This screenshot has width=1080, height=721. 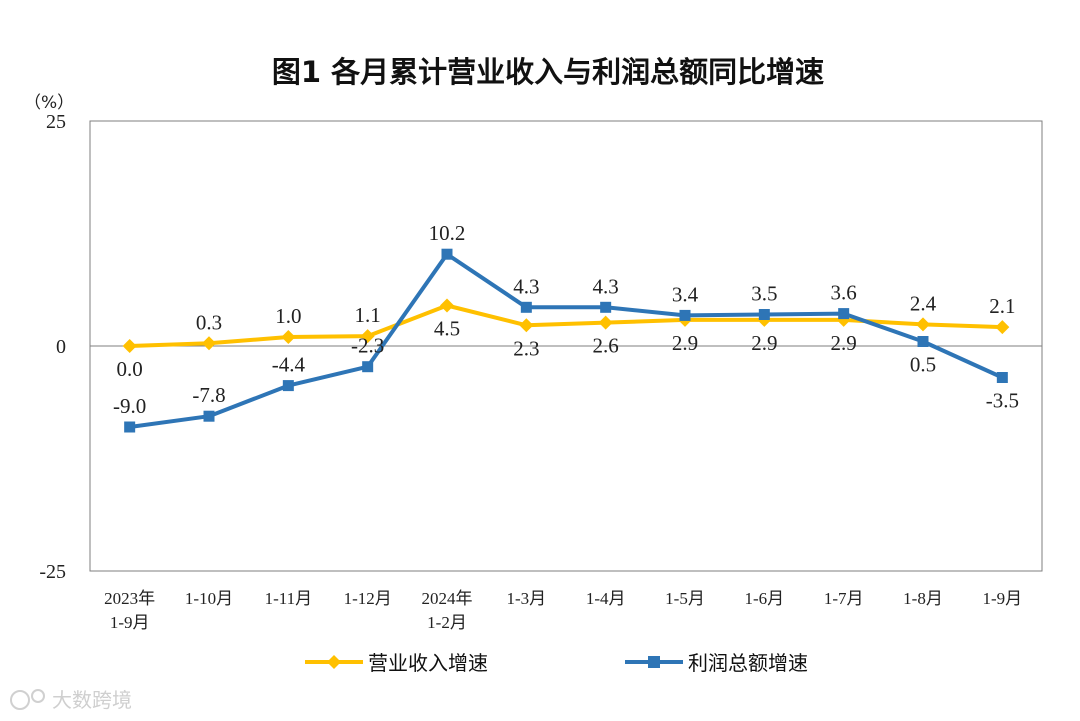 What do you see at coordinates (685, 294) in the screenshot?
I see `data-label-profit: 3.4` at bounding box center [685, 294].